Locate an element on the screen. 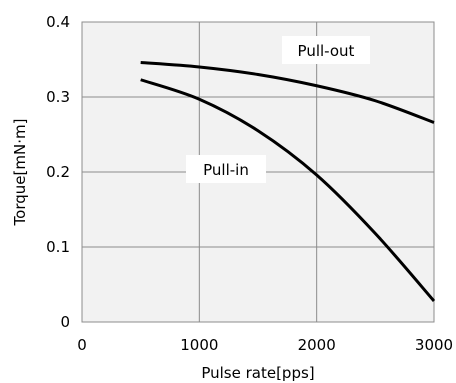 The image size is (456, 383). series-label-pull-in: Pull-in is located at coordinates (226, 170).